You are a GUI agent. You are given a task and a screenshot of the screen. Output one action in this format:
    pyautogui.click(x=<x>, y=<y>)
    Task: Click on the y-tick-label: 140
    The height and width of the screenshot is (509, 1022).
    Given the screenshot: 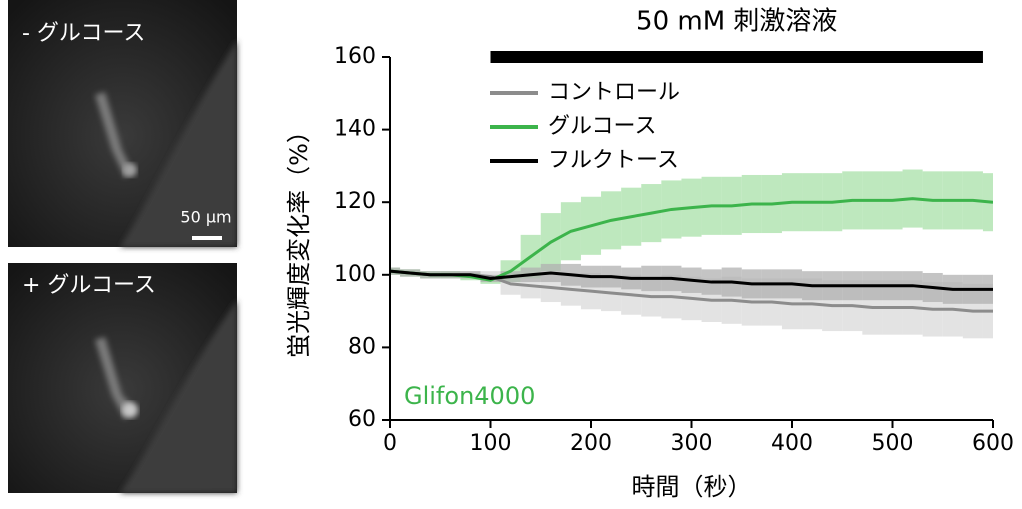 What is the action you would take?
    pyautogui.click(x=355, y=129)
    